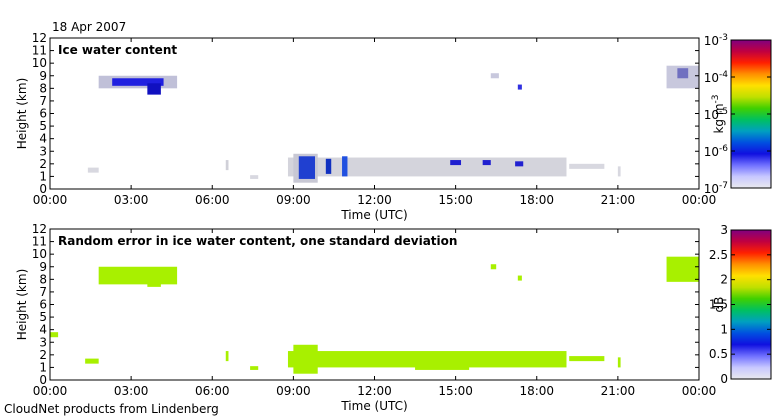  I want to click on colorbar-label: kg m-3, so click(718, 113).